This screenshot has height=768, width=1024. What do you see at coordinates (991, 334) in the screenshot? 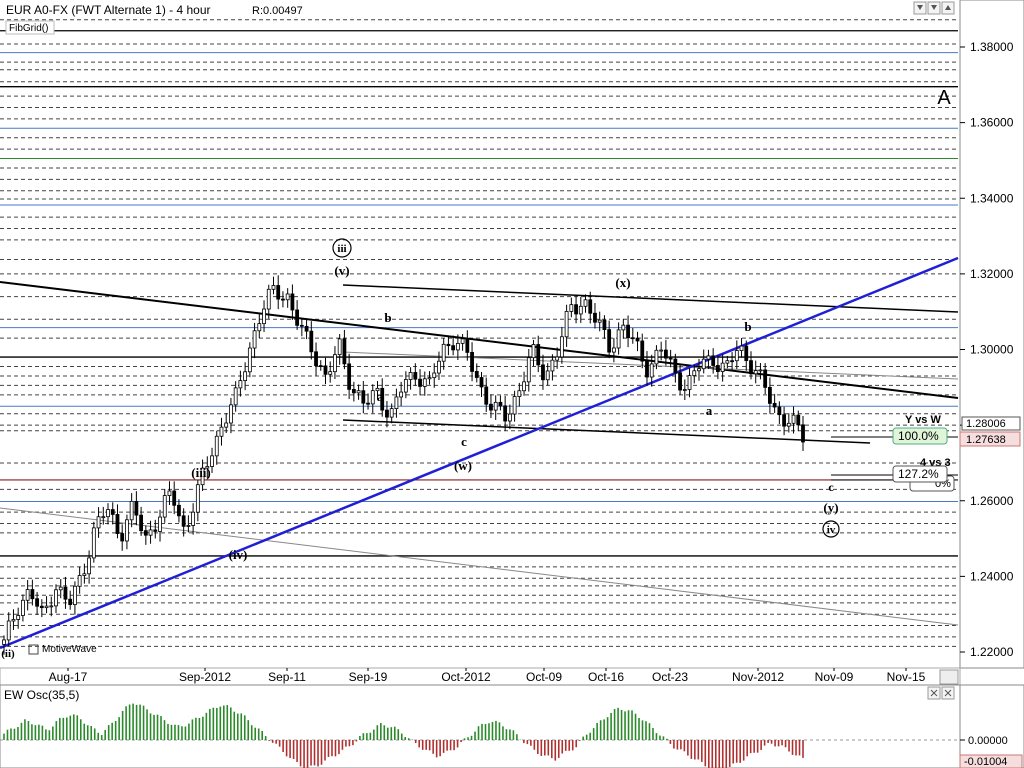
I see `price-axis-panel` at bounding box center [991, 334].